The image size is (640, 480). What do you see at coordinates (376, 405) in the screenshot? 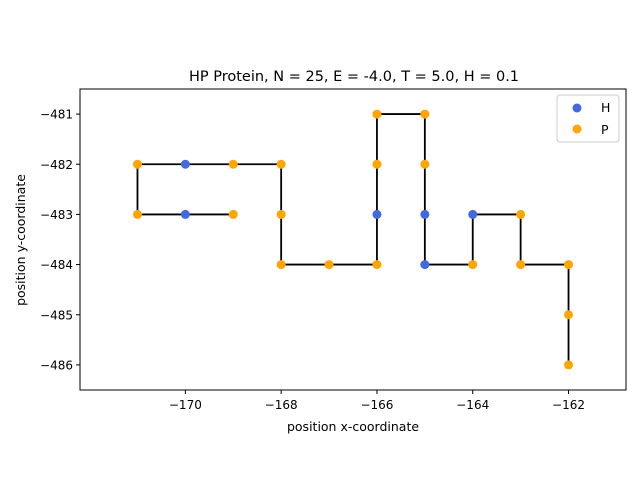
I see `x-tick-label: −166` at bounding box center [376, 405].